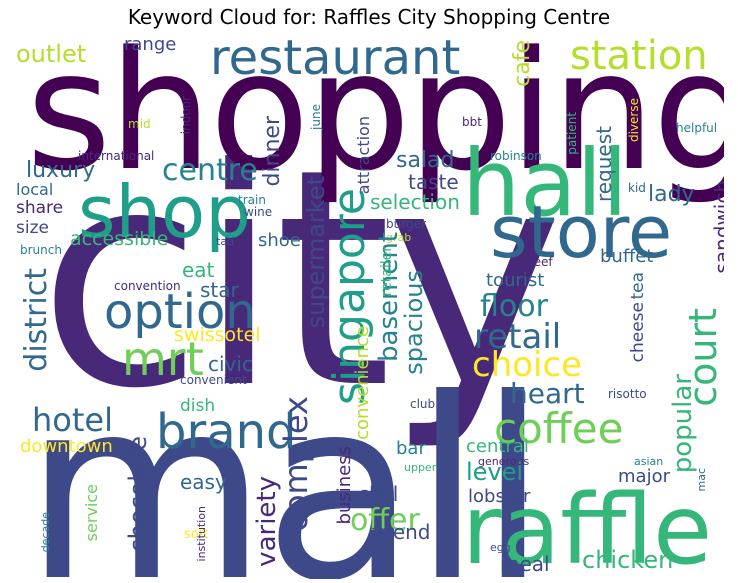 Image resolution: width=738 pixels, height=583 pixels. I want to click on word-hotel: hotel, so click(72, 420).